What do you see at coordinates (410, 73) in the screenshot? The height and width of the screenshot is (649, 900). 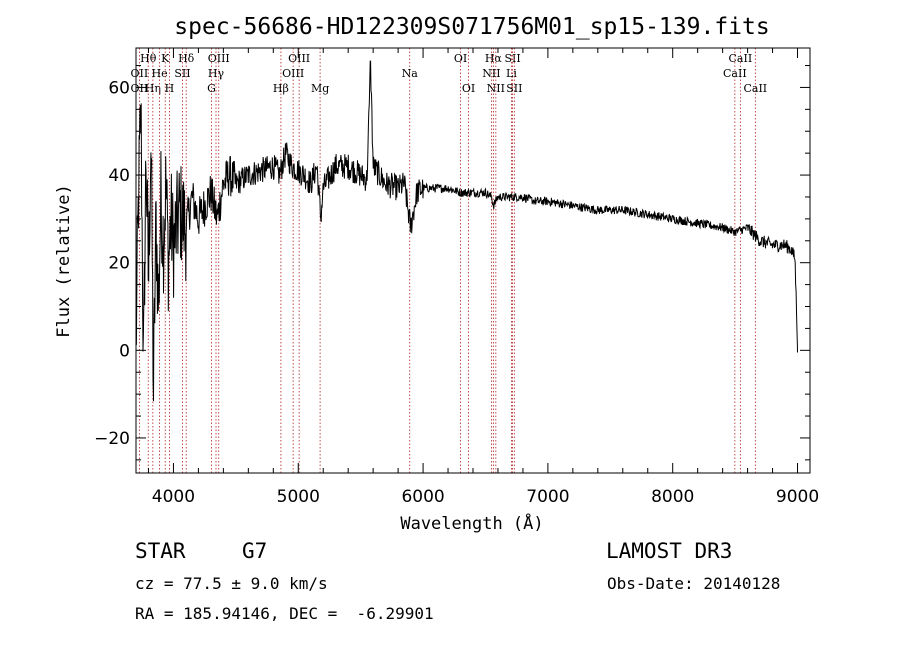 I see `line-label-16: Na` at bounding box center [410, 73].